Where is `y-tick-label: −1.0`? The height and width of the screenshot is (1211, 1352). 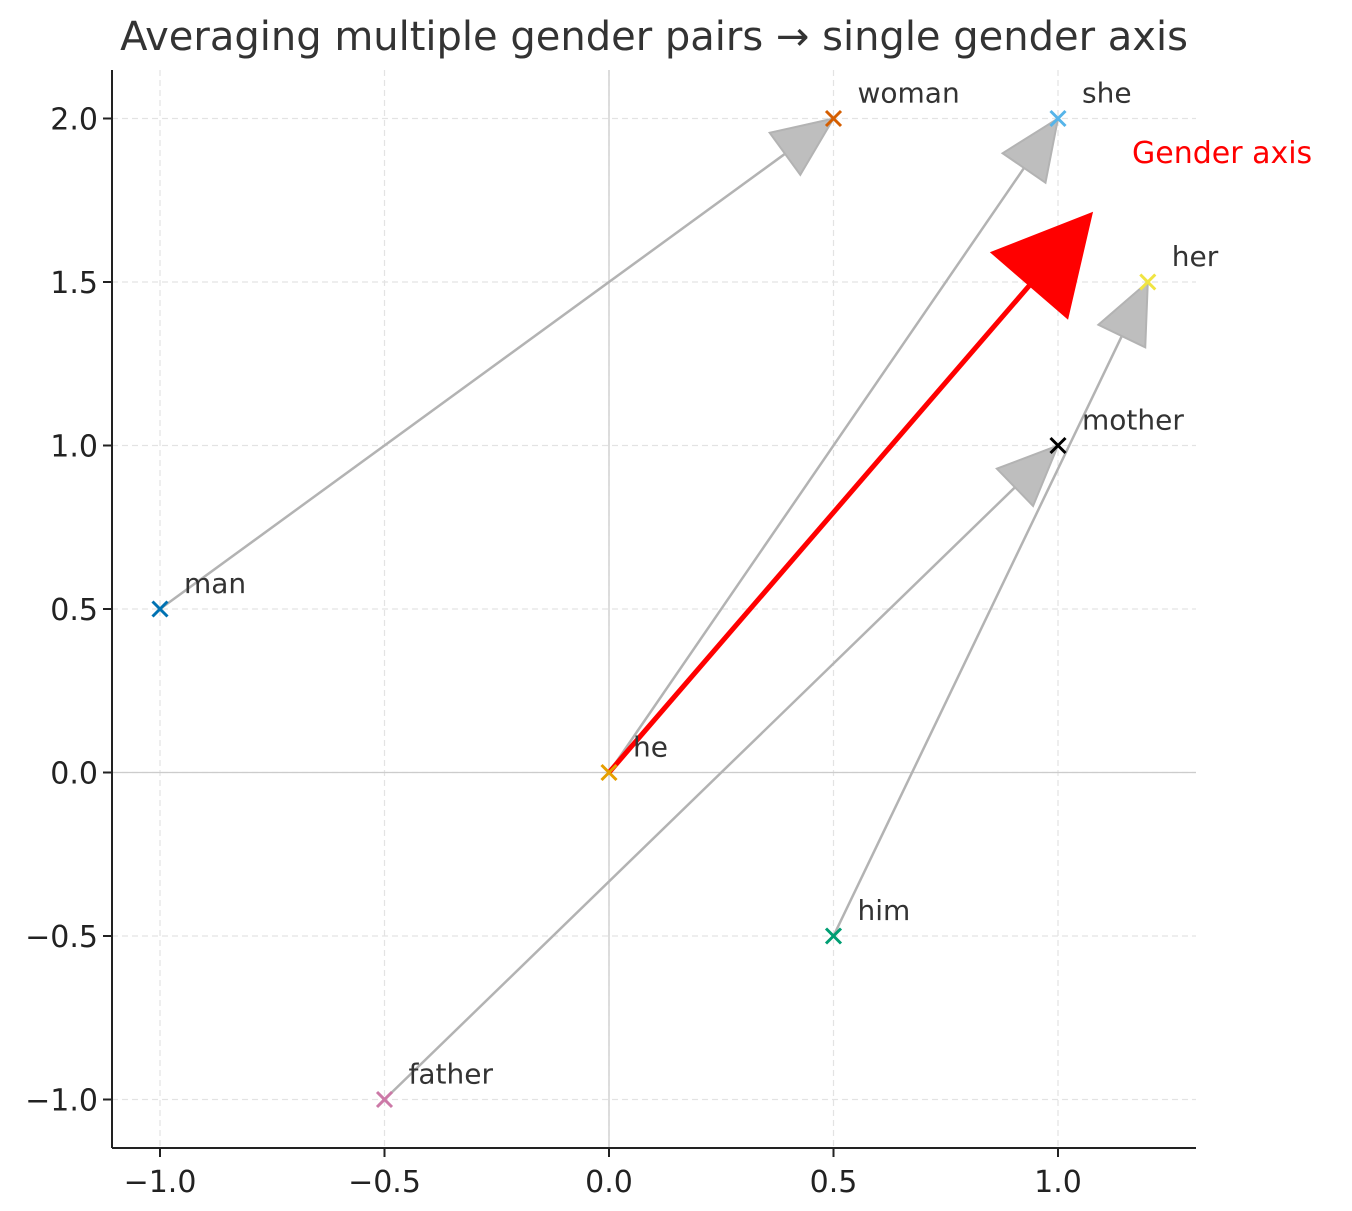
y-tick-label: −1.0 is located at coordinates (61, 1101).